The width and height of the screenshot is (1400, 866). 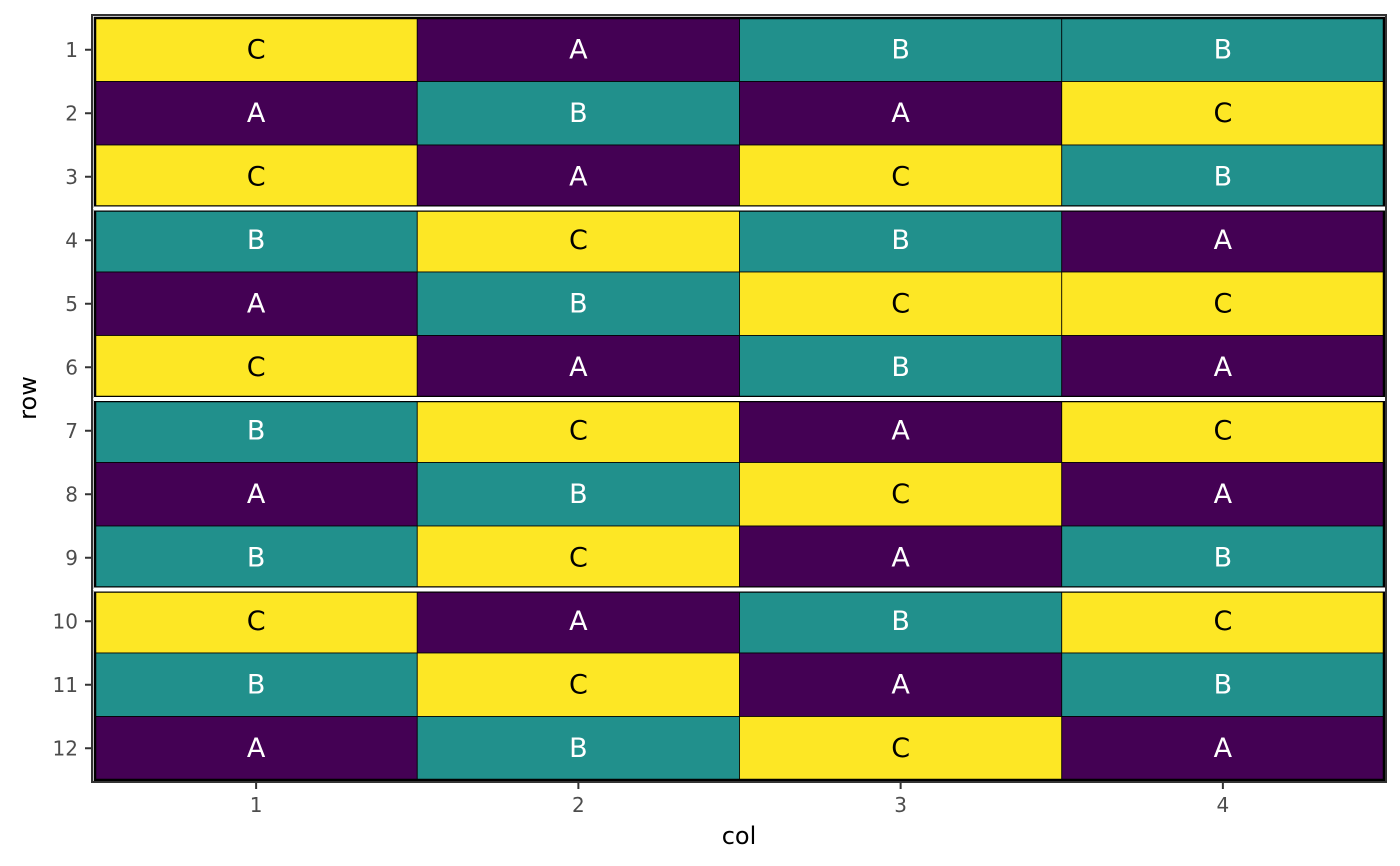 I want to click on y-tick-label: 8, so click(x=71, y=494).